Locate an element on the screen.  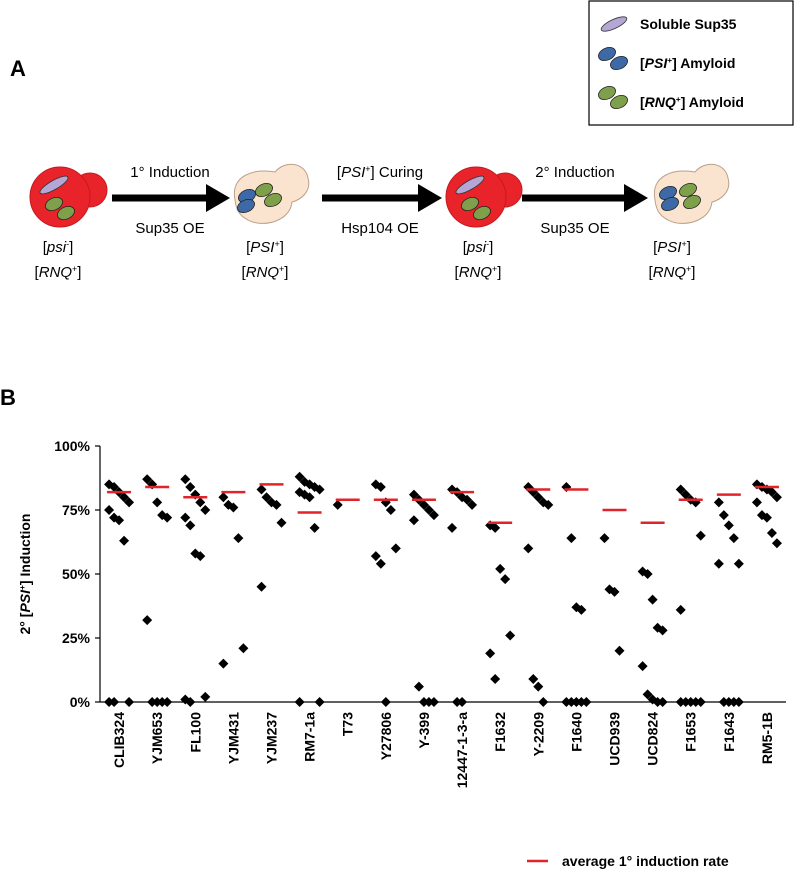
legend-label: Soluble Sup35 is located at coordinates (688, 24).